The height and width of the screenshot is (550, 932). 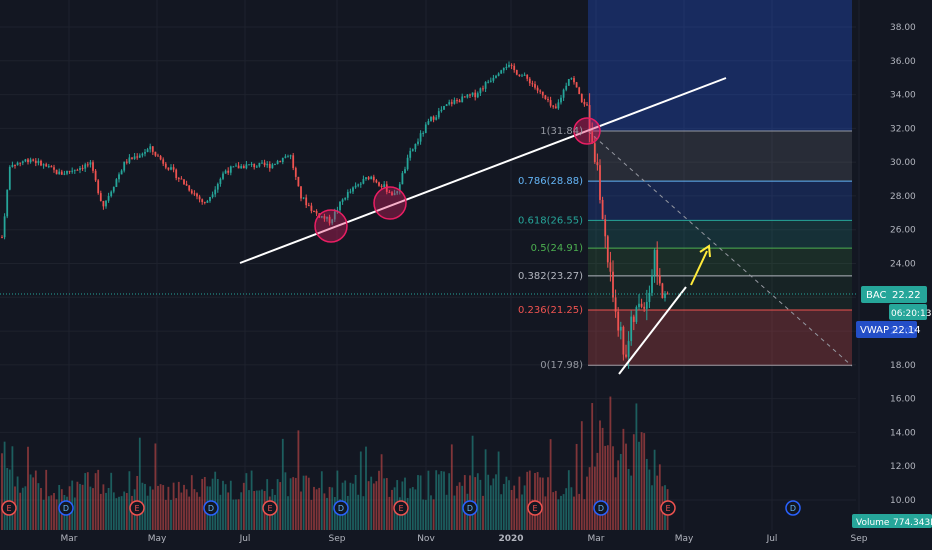 What do you see at coordinates (903, 163) in the screenshot?
I see `price-tick-label: 30.00` at bounding box center [903, 163].